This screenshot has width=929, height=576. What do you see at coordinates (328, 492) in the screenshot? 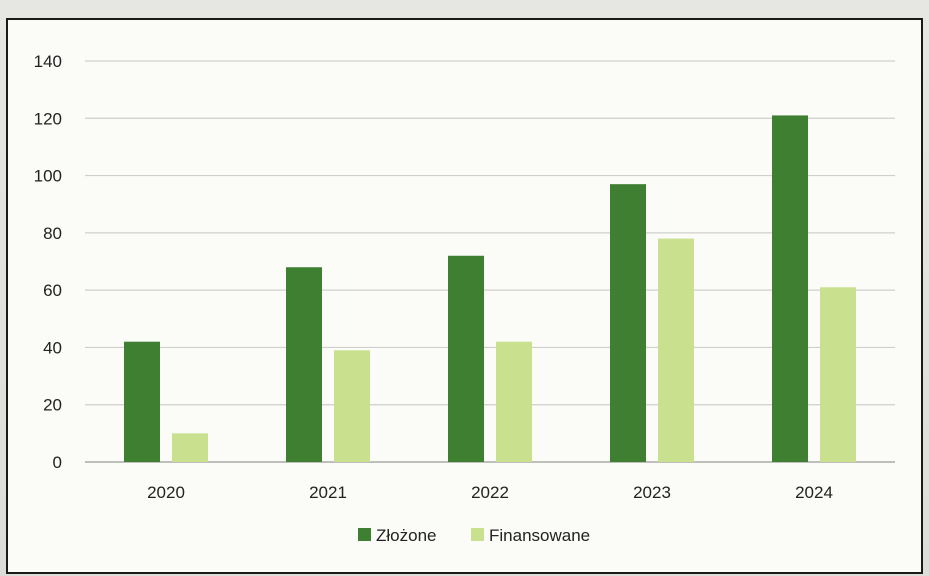
I see `x-tick-label: 2021` at bounding box center [328, 492].